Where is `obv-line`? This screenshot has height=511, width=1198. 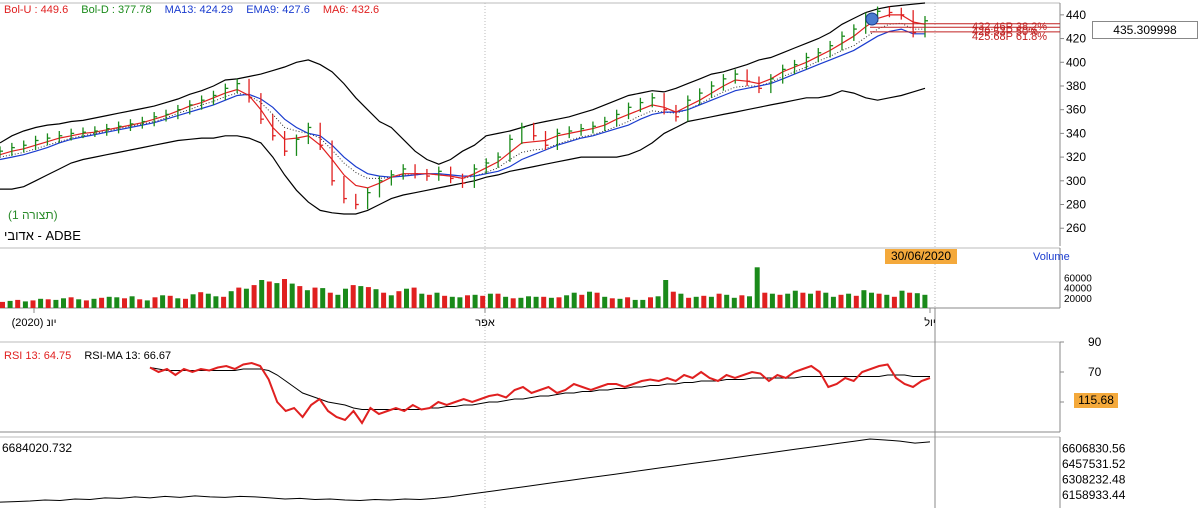 obv-line is located at coordinates (465, 470).